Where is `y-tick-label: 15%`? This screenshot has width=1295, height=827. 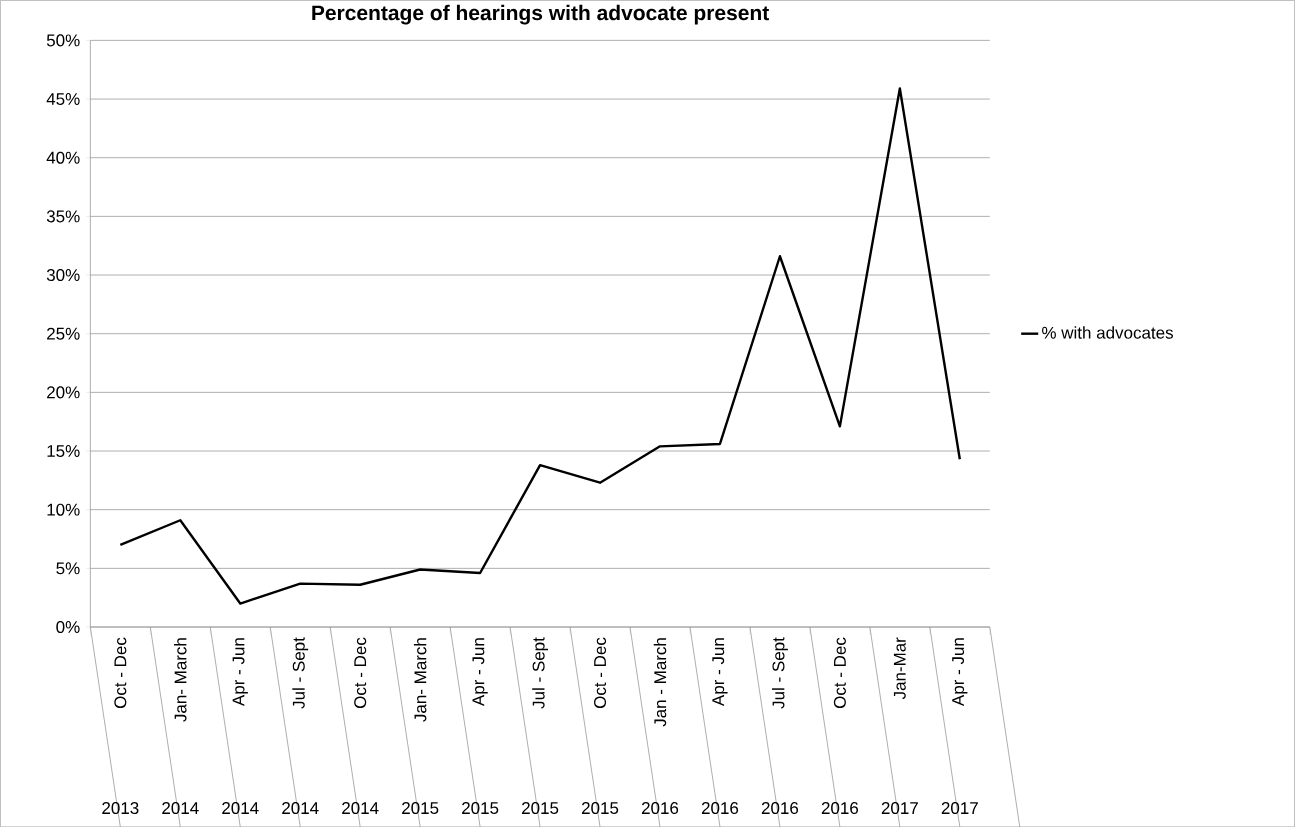
y-tick-label: 15% is located at coordinates (63, 450).